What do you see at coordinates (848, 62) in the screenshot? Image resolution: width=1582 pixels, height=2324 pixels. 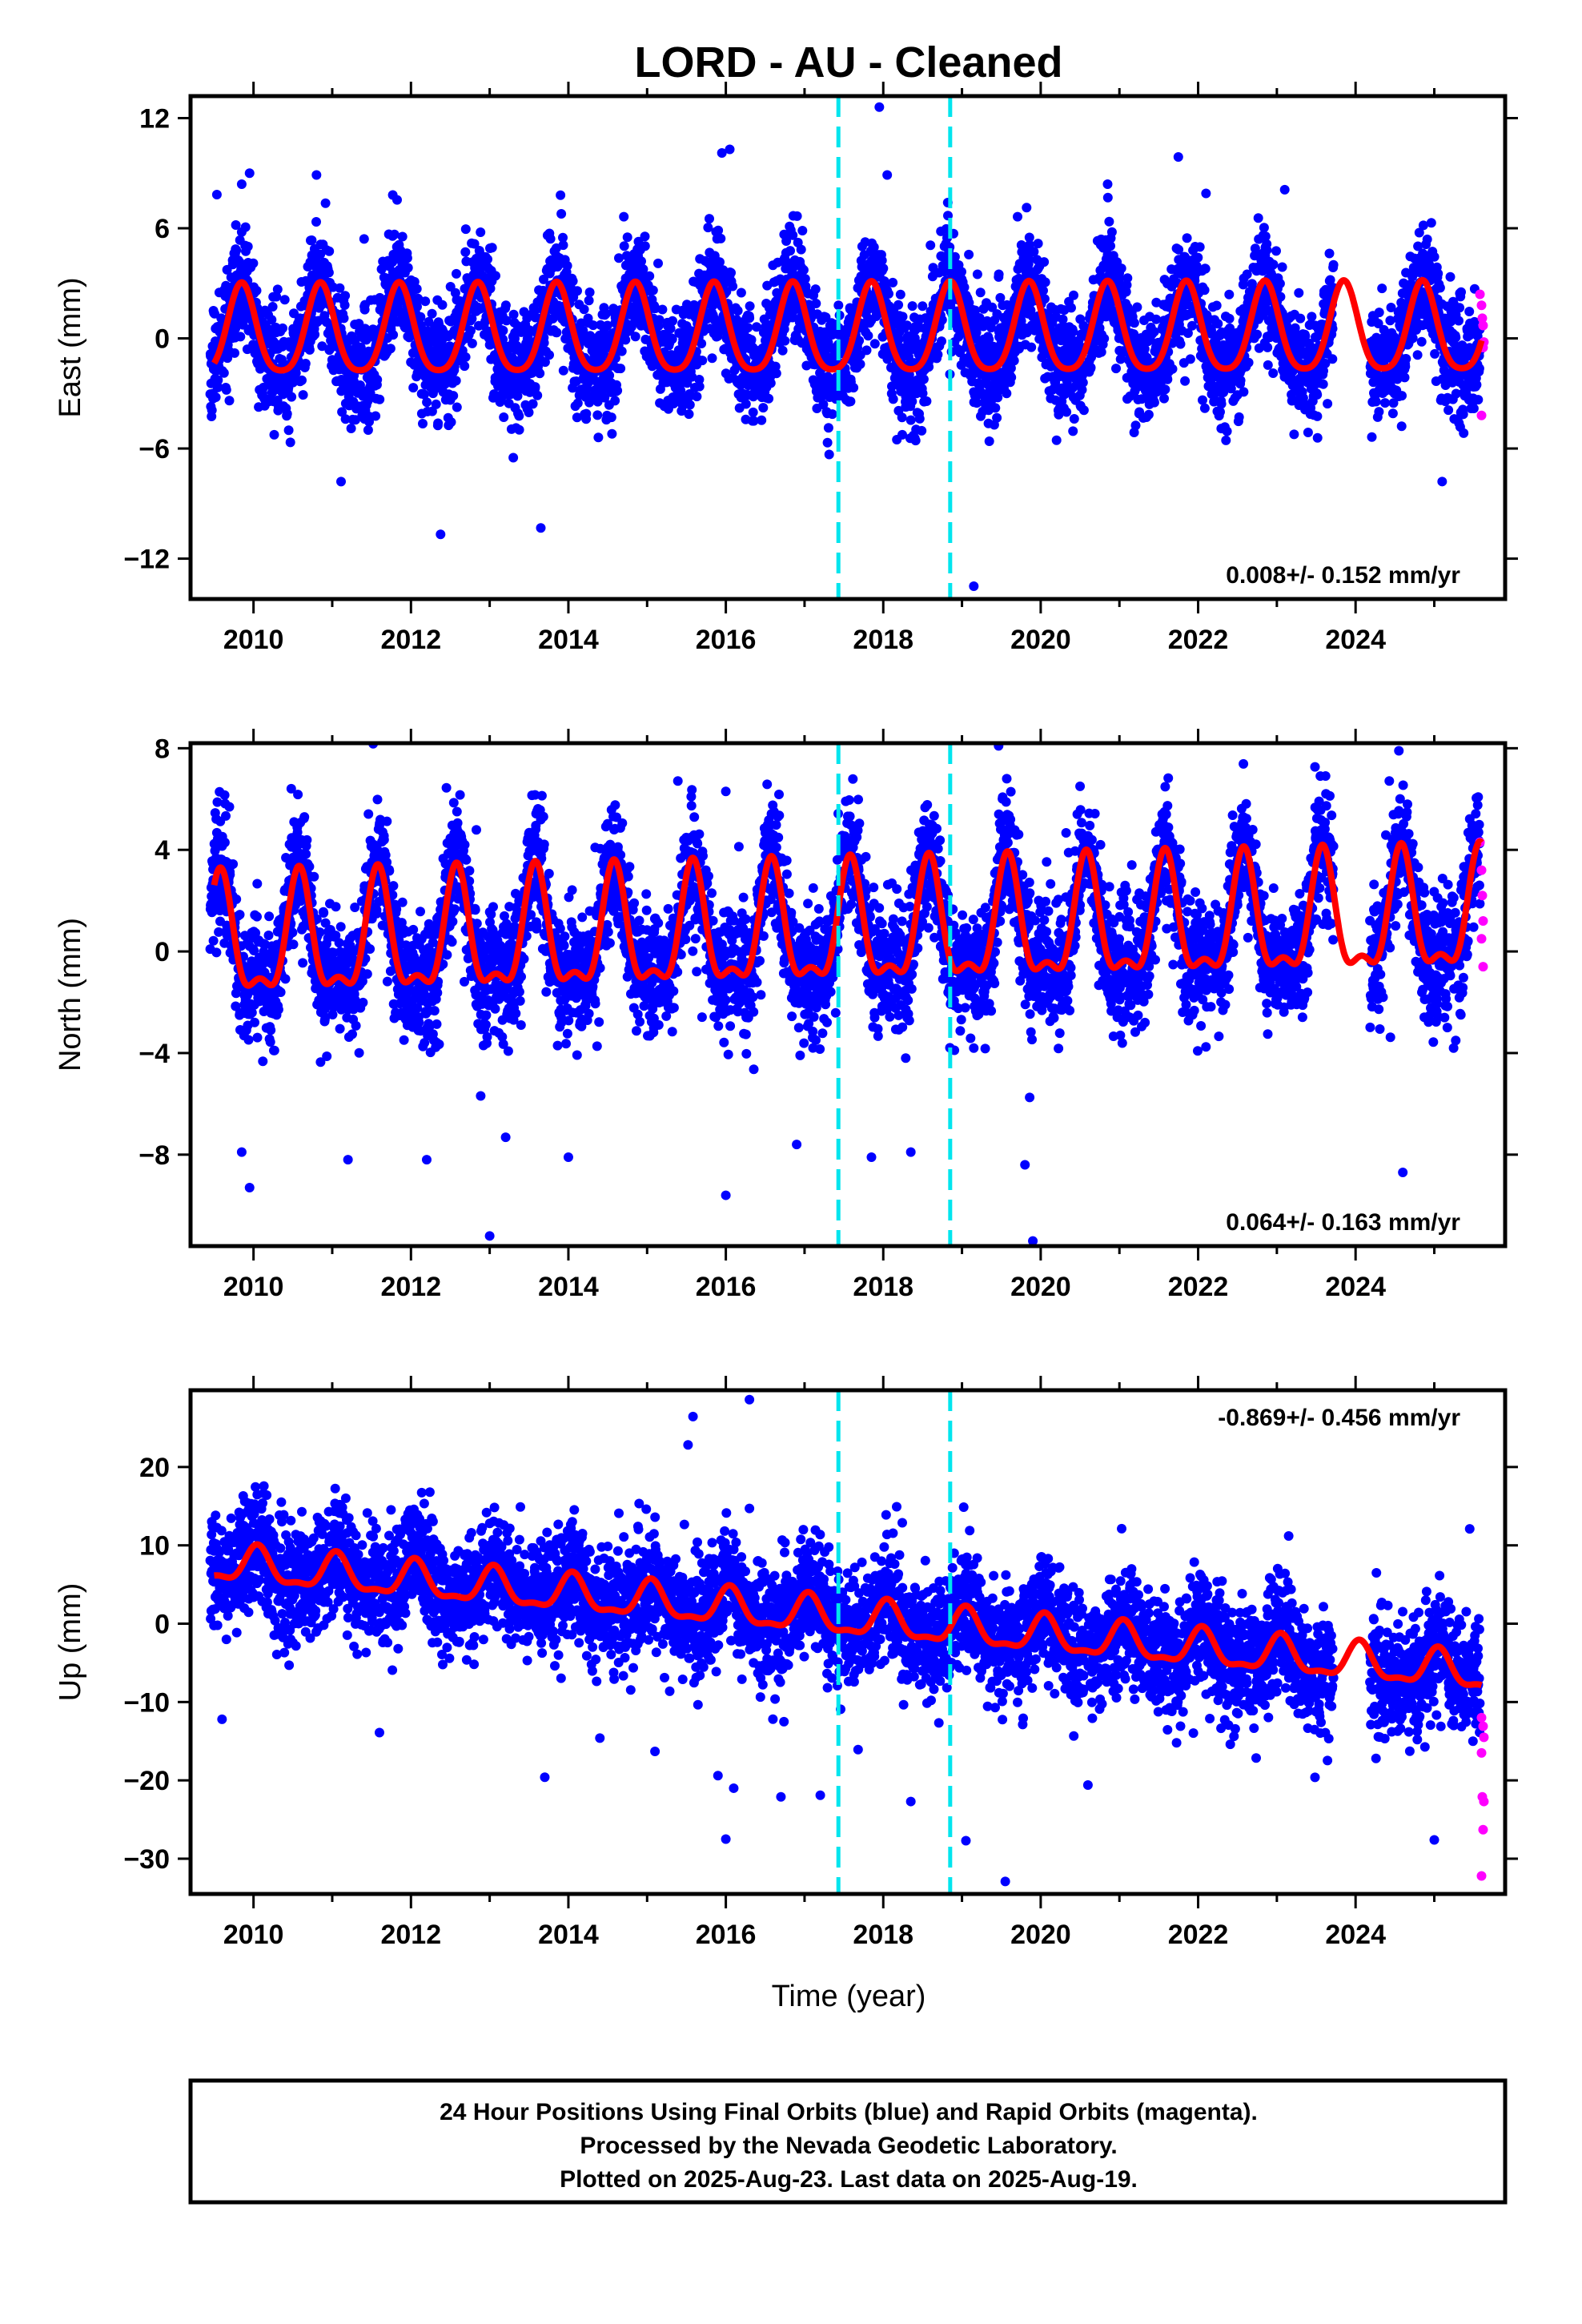 I see `chart-title: LORD - AU - Cleaned` at bounding box center [848, 62].